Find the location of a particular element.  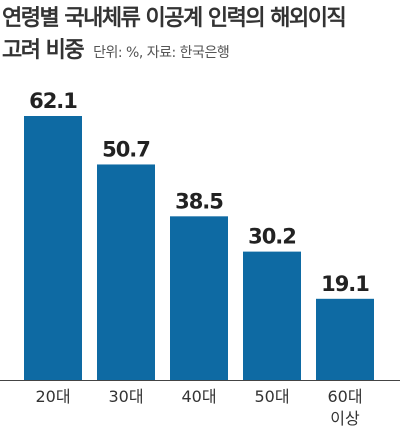

x-tick-label-0: 20대 is located at coordinates (52, 396).